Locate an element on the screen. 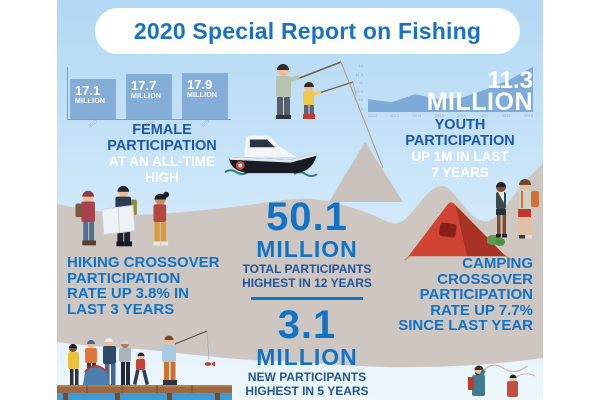 The image size is (600, 400). campers-illustration is located at coordinates (513, 212).